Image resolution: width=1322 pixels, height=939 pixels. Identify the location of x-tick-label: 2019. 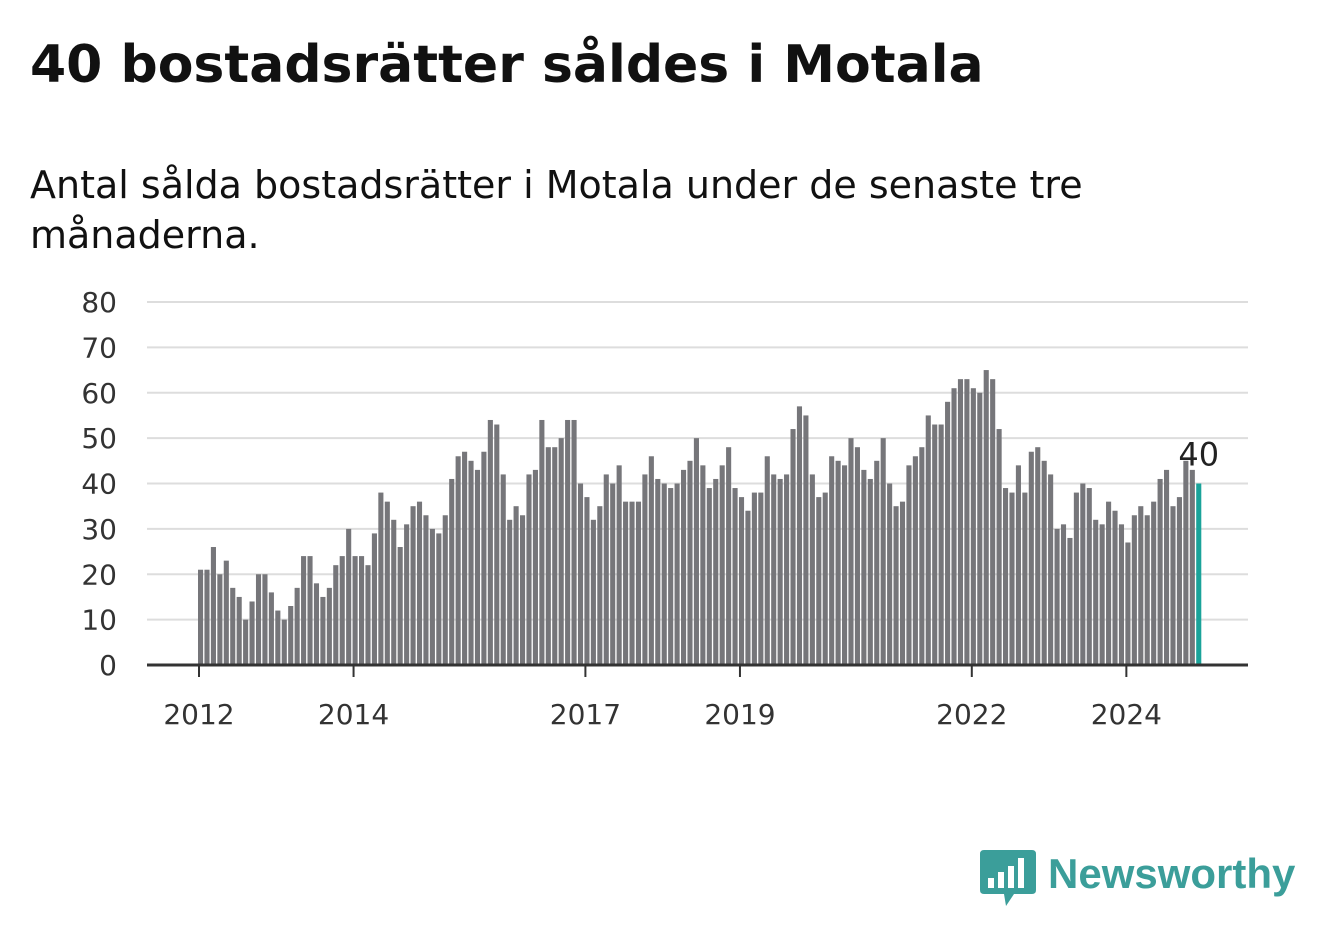
(739, 714).